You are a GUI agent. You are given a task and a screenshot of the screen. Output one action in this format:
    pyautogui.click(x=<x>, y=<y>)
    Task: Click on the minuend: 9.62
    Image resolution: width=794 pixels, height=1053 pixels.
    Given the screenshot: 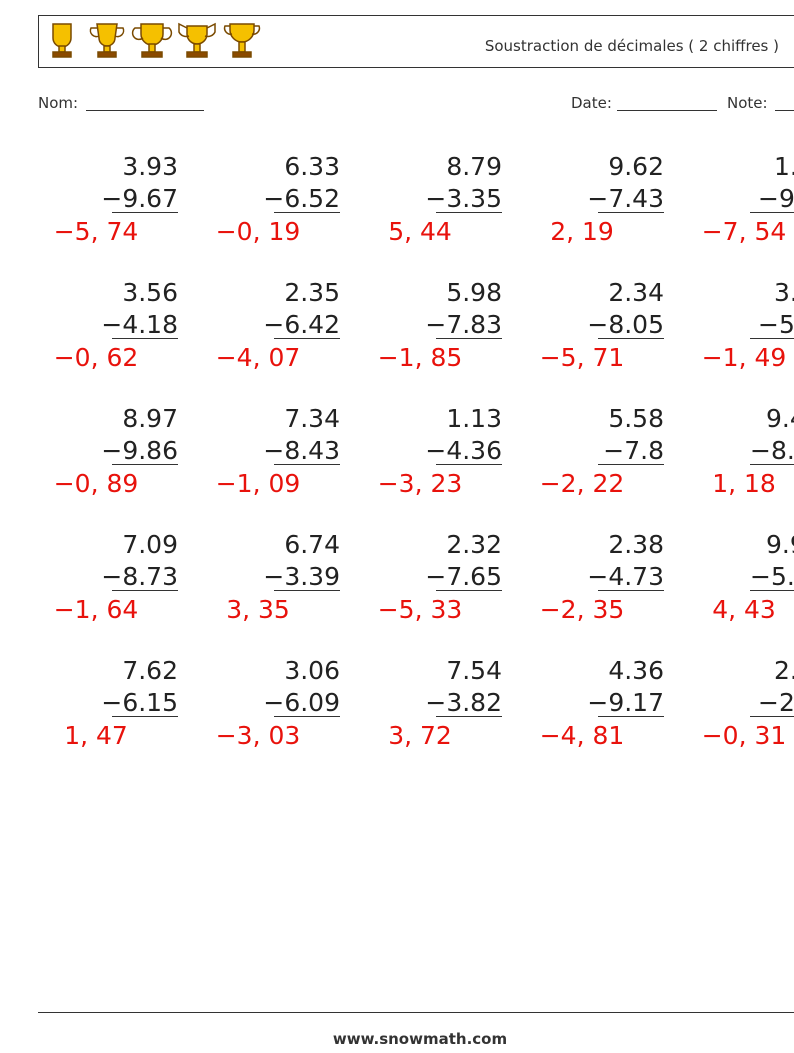 What is the action you would take?
    pyautogui.click(x=636, y=166)
    